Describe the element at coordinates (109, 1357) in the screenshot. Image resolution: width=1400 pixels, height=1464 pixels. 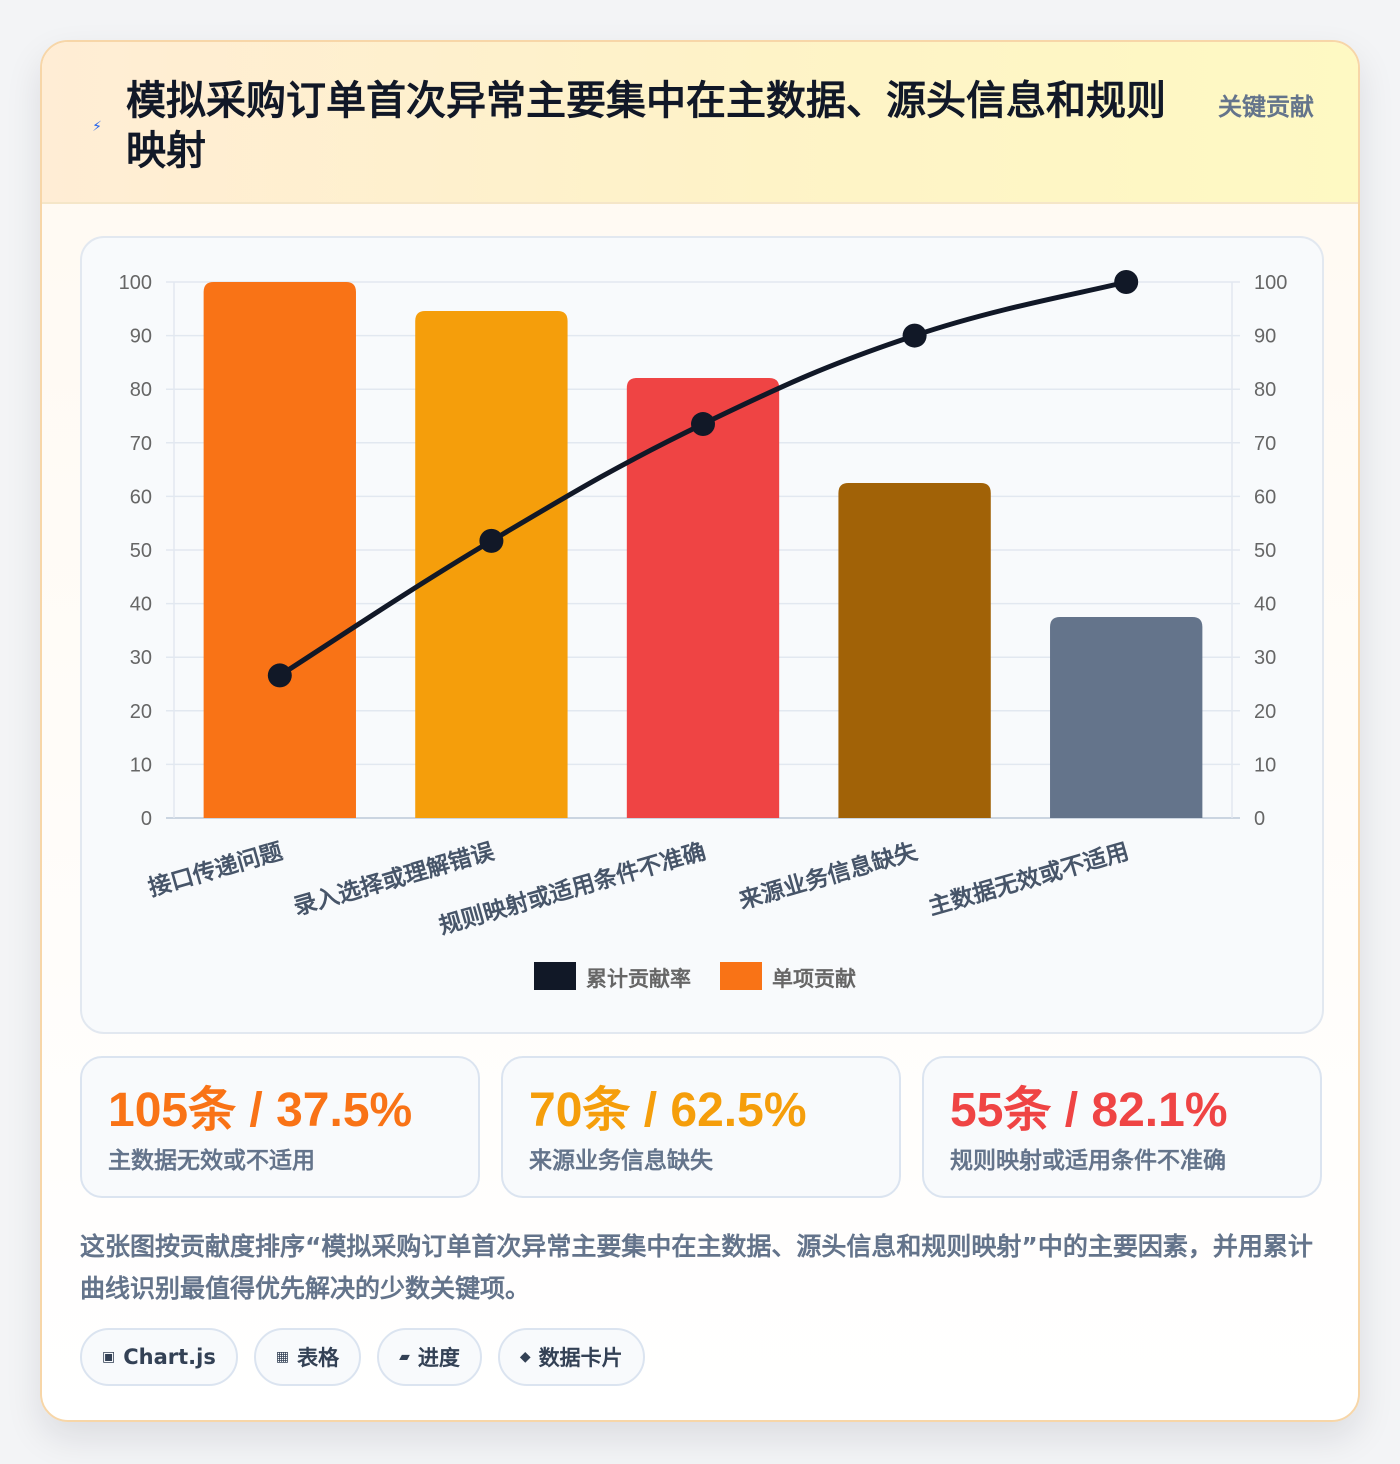
I see `chart-icon: ▣` at that location.